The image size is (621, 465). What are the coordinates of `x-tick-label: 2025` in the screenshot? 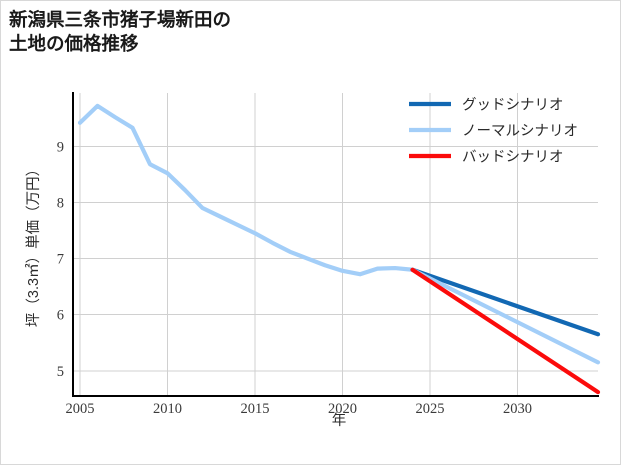 It's located at (430, 409).